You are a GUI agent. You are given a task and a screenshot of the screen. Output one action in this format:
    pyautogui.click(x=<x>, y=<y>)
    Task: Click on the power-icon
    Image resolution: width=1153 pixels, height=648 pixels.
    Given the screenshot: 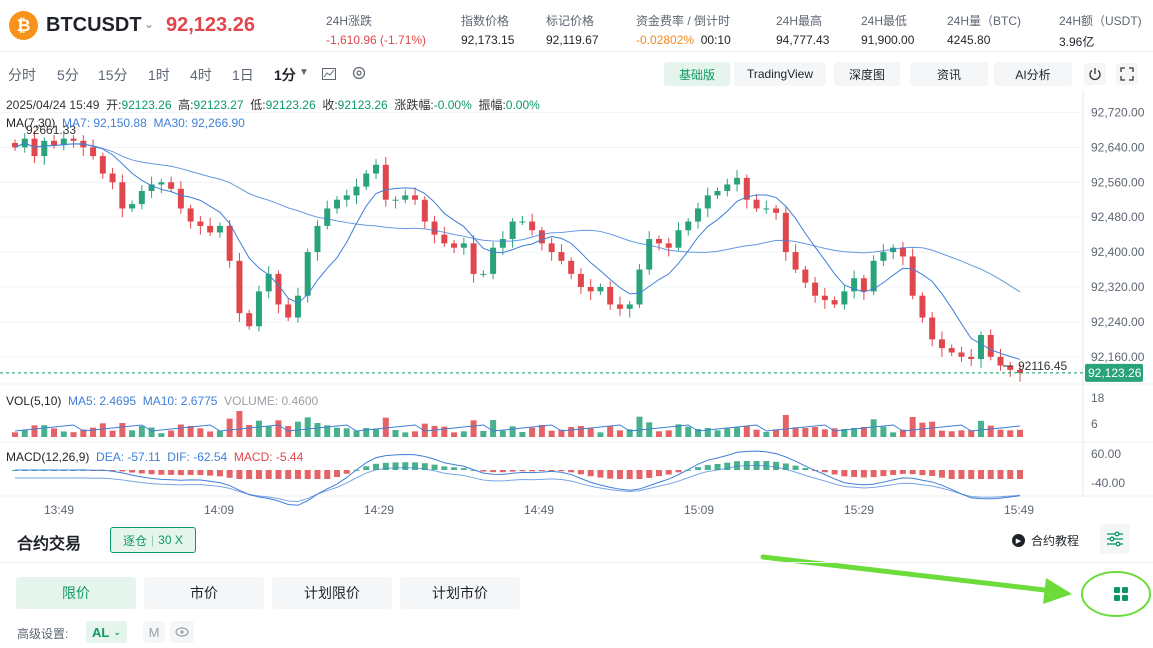 What is the action you would take?
    pyautogui.click(x=1095, y=74)
    